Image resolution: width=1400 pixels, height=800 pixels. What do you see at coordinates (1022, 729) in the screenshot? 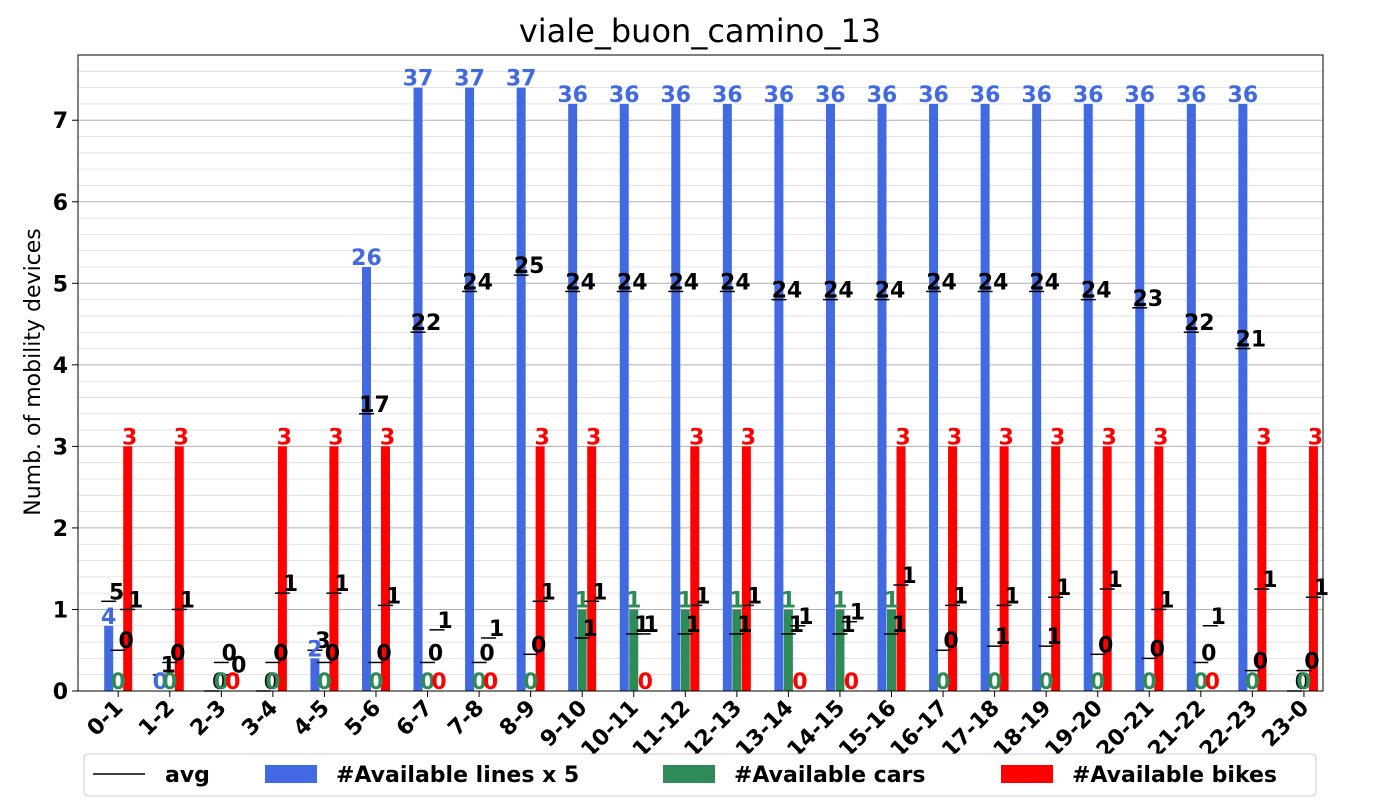
I see `x-tick-label: 18-19` at bounding box center [1022, 729].